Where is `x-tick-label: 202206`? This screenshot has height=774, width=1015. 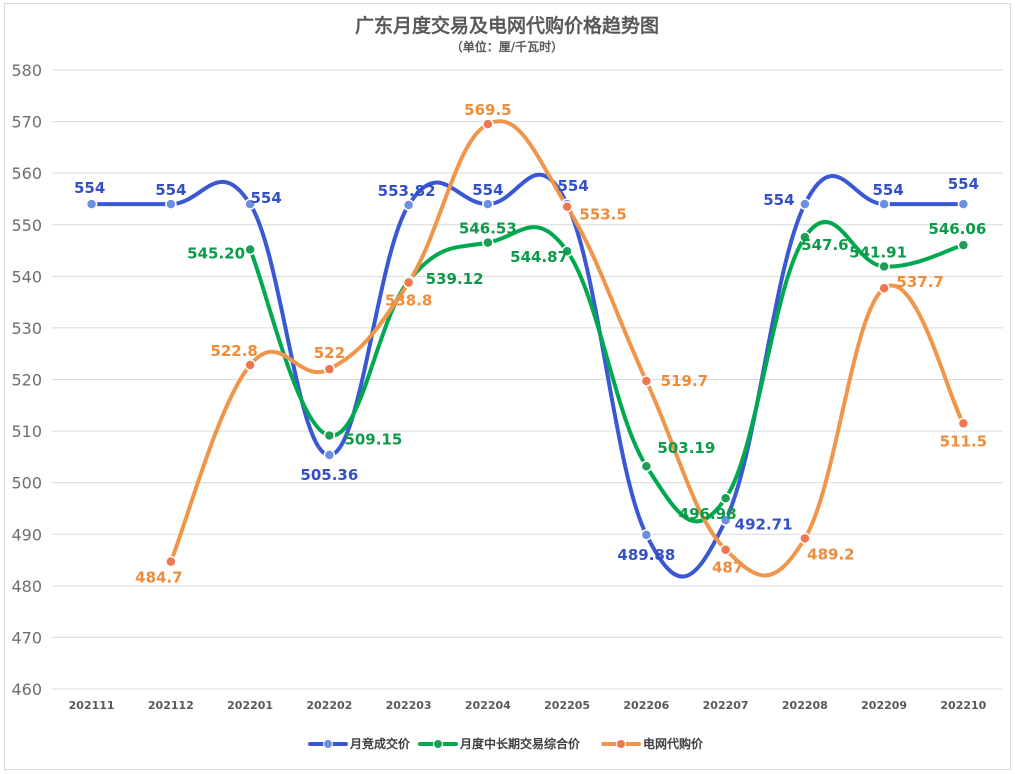
x-tick-label: 202206 is located at coordinates (646, 705).